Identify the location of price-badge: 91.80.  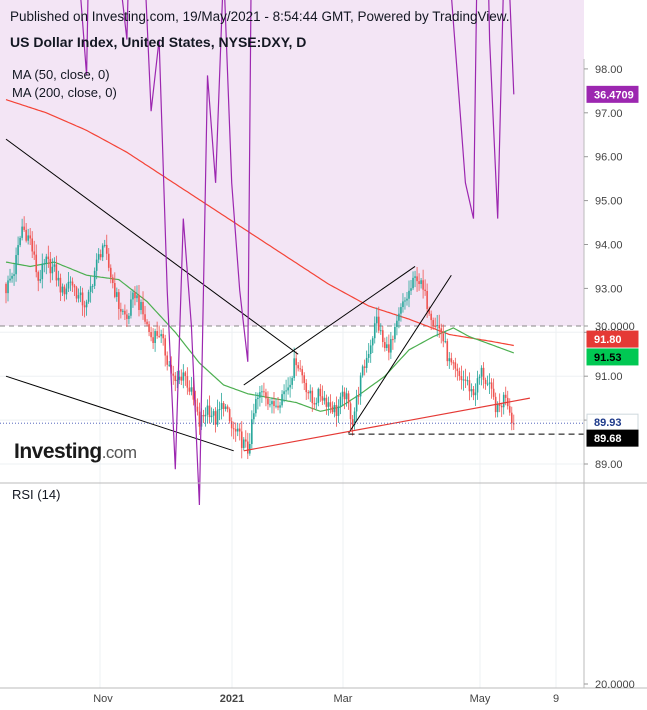
(608, 340).